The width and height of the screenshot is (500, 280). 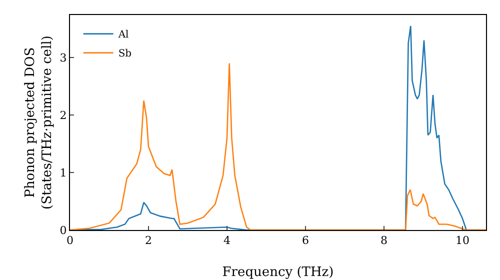 I want to click on legend-label: Sb, so click(x=125, y=54).